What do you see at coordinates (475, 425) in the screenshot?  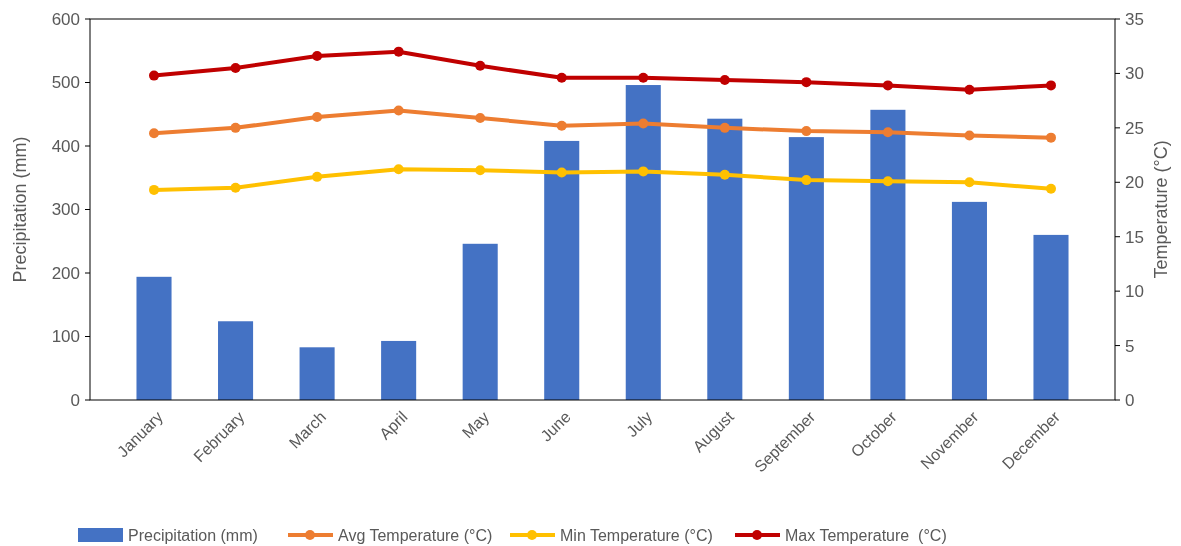 I see `x-tick-label: May` at bounding box center [475, 425].